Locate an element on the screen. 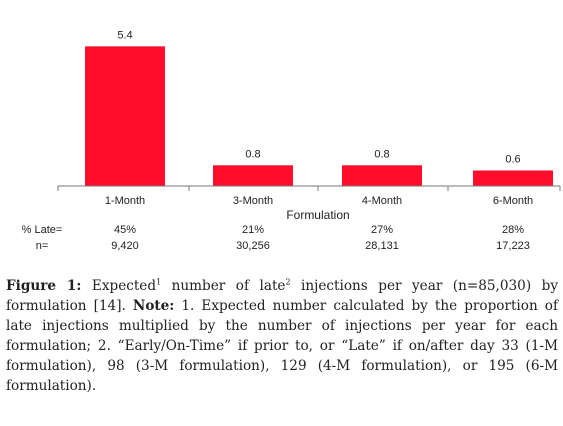 The height and width of the screenshot is (426, 563). caption-footnote-2: 2 is located at coordinates (288, 282).